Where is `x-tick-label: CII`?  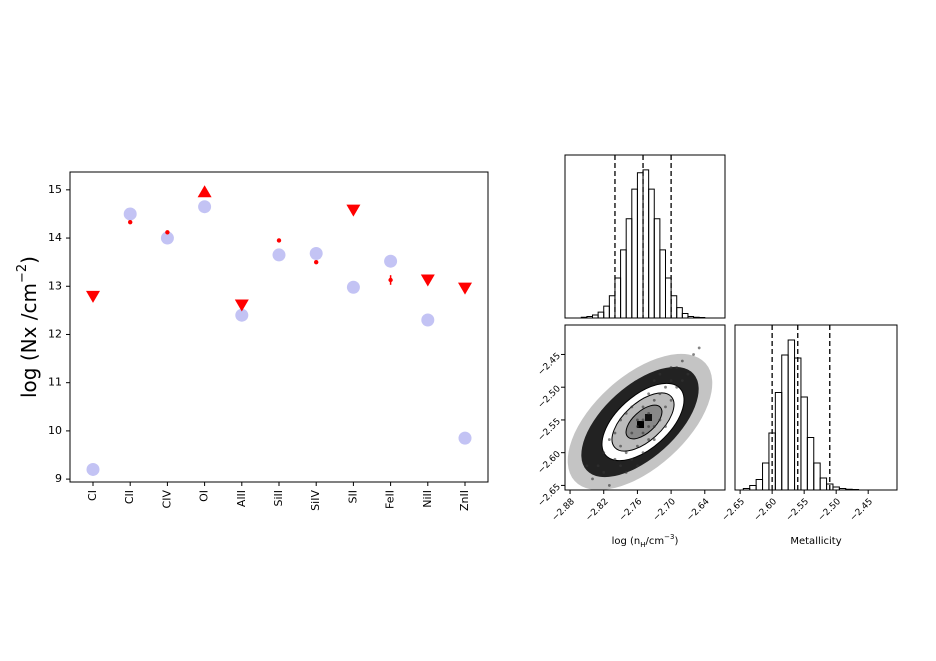 x-tick-label: CII is located at coordinates (129, 497).